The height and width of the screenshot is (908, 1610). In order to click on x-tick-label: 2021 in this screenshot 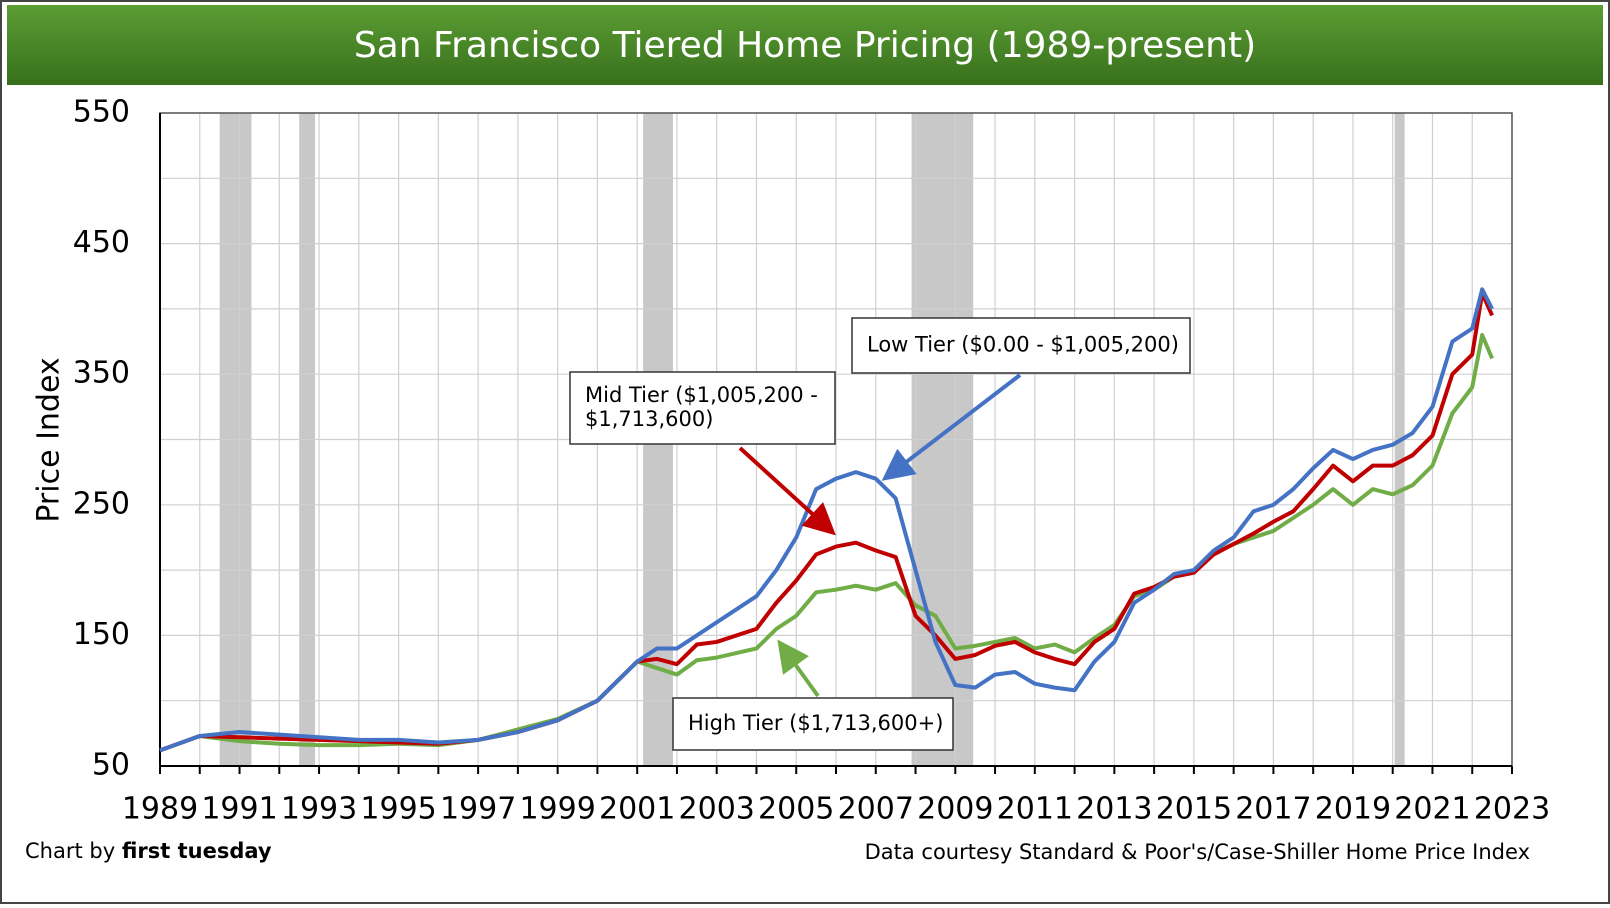, I will do `click(1432, 809)`.